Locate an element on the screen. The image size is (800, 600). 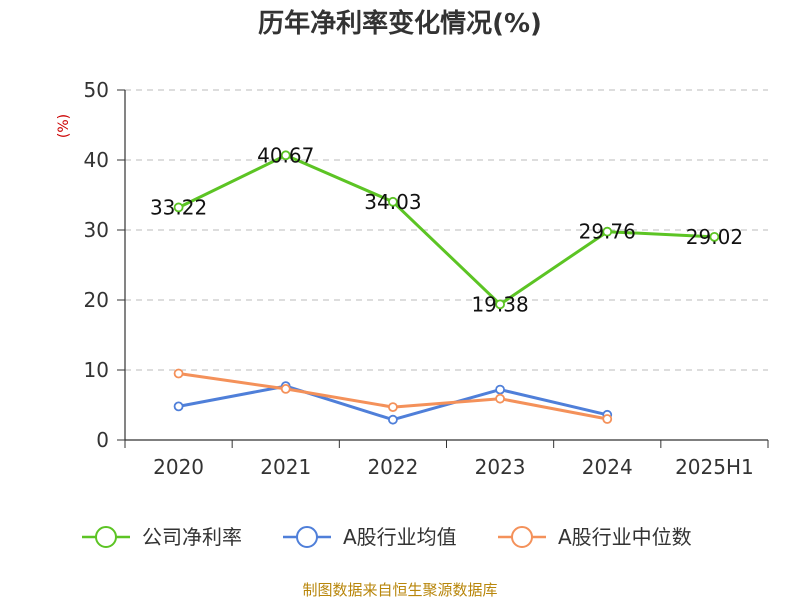
legend-label: 公司净利率 is located at coordinates (192, 537).